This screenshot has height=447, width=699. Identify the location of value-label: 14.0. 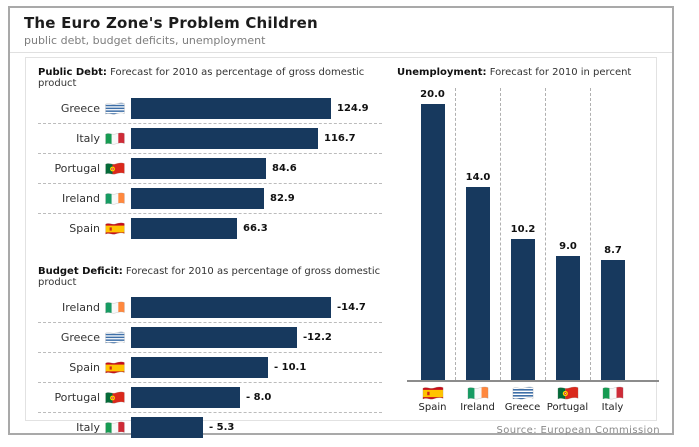
(478, 177).